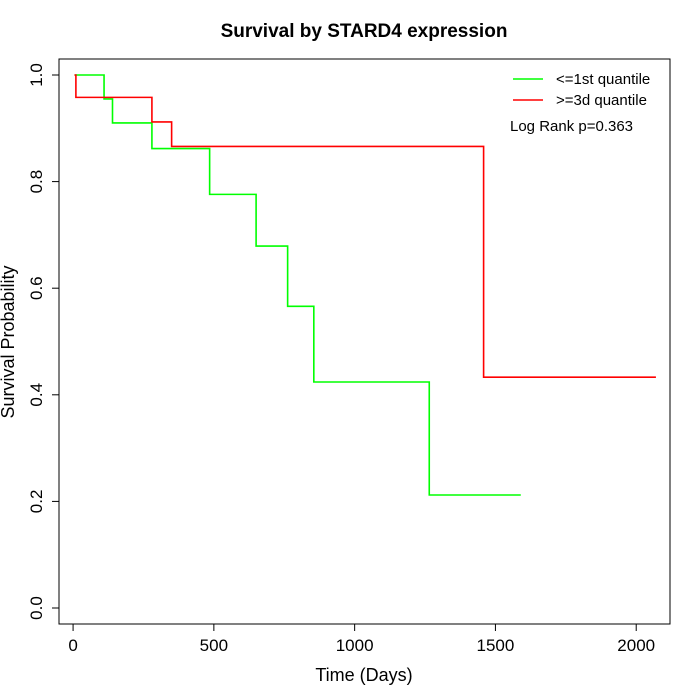 The height and width of the screenshot is (700, 700). What do you see at coordinates (214, 645) in the screenshot?
I see `x-tick-label: 500` at bounding box center [214, 645].